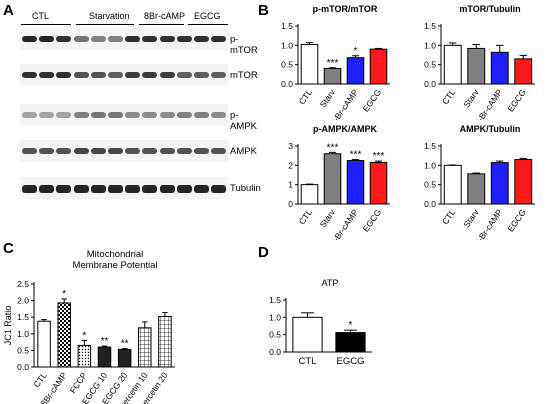 The height and width of the screenshot is (404, 550). Describe the element at coordinates (161, 24) in the screenshot. I see `blot-group-line-8br` at that location.